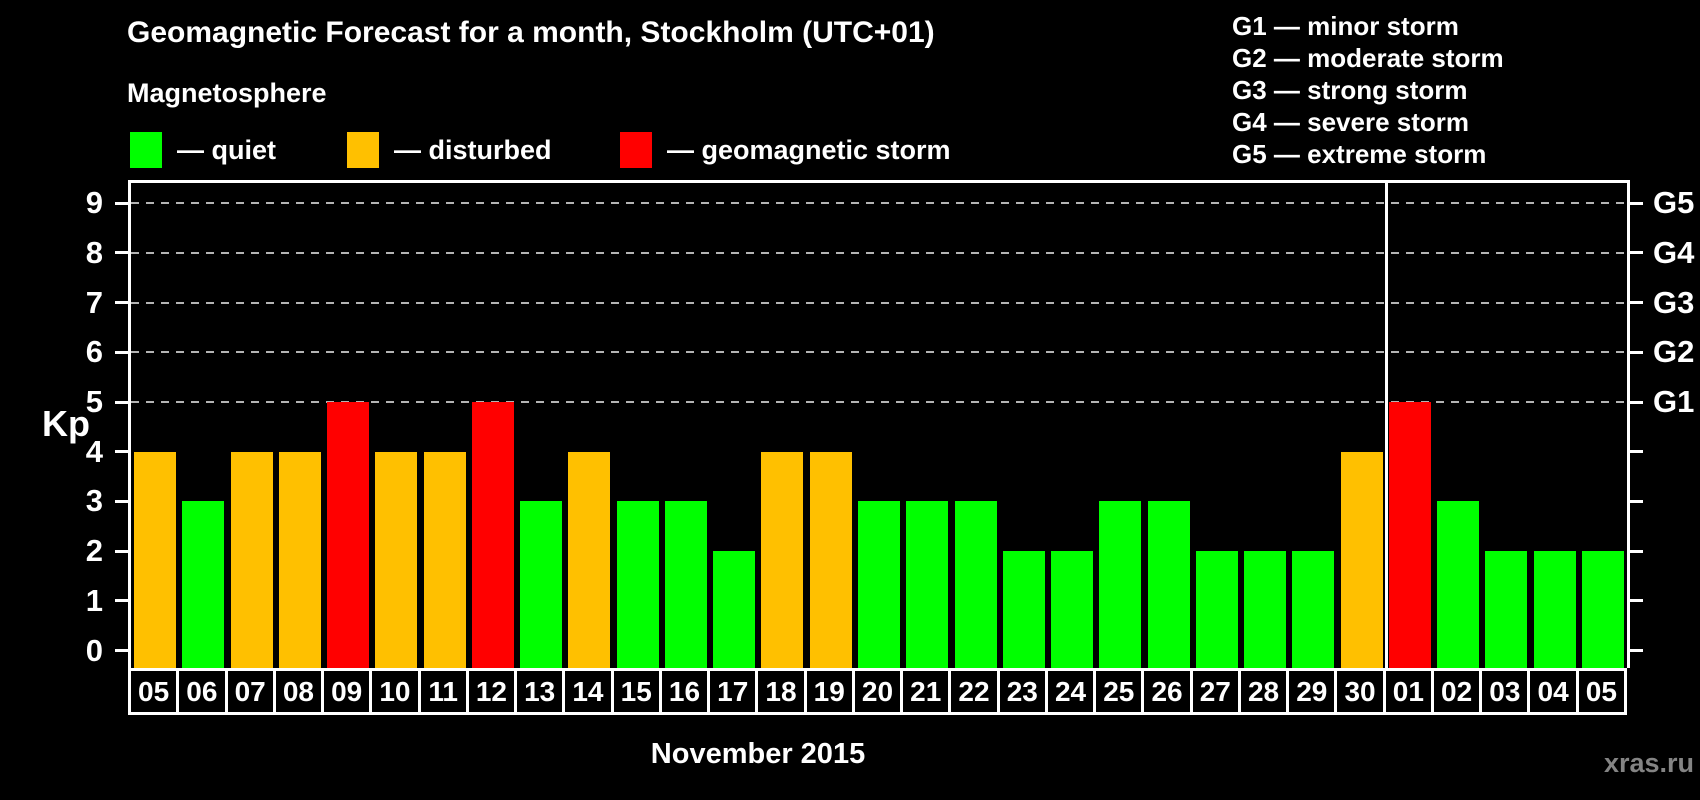  Describe the element at coordinates (1648, 763) in the screenshot. I see `watermark: xras.ru` at that location.